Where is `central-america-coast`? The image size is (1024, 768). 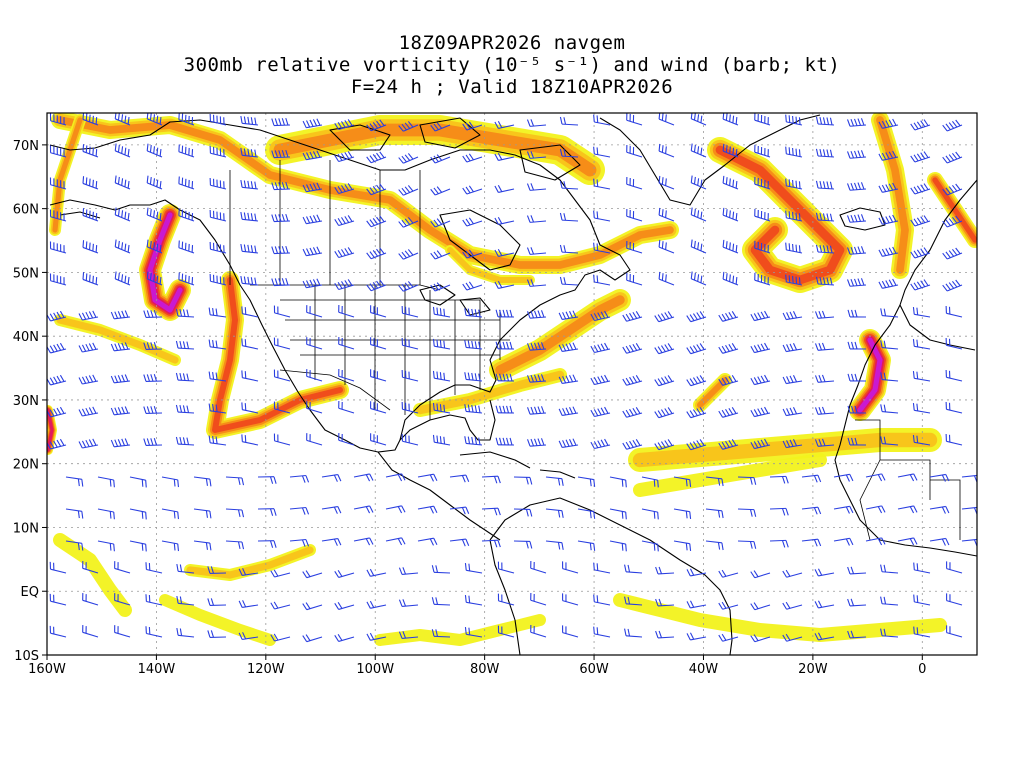 central-america-coast is located at coordinates (439, 496).